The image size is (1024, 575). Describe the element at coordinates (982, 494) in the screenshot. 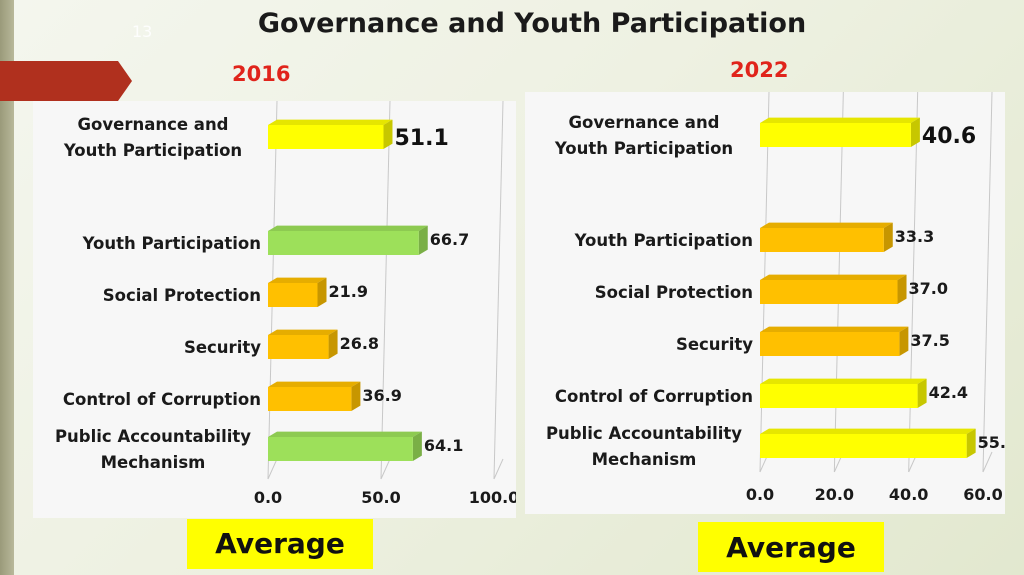

I see `x-tick-label: 60.0` at that location.